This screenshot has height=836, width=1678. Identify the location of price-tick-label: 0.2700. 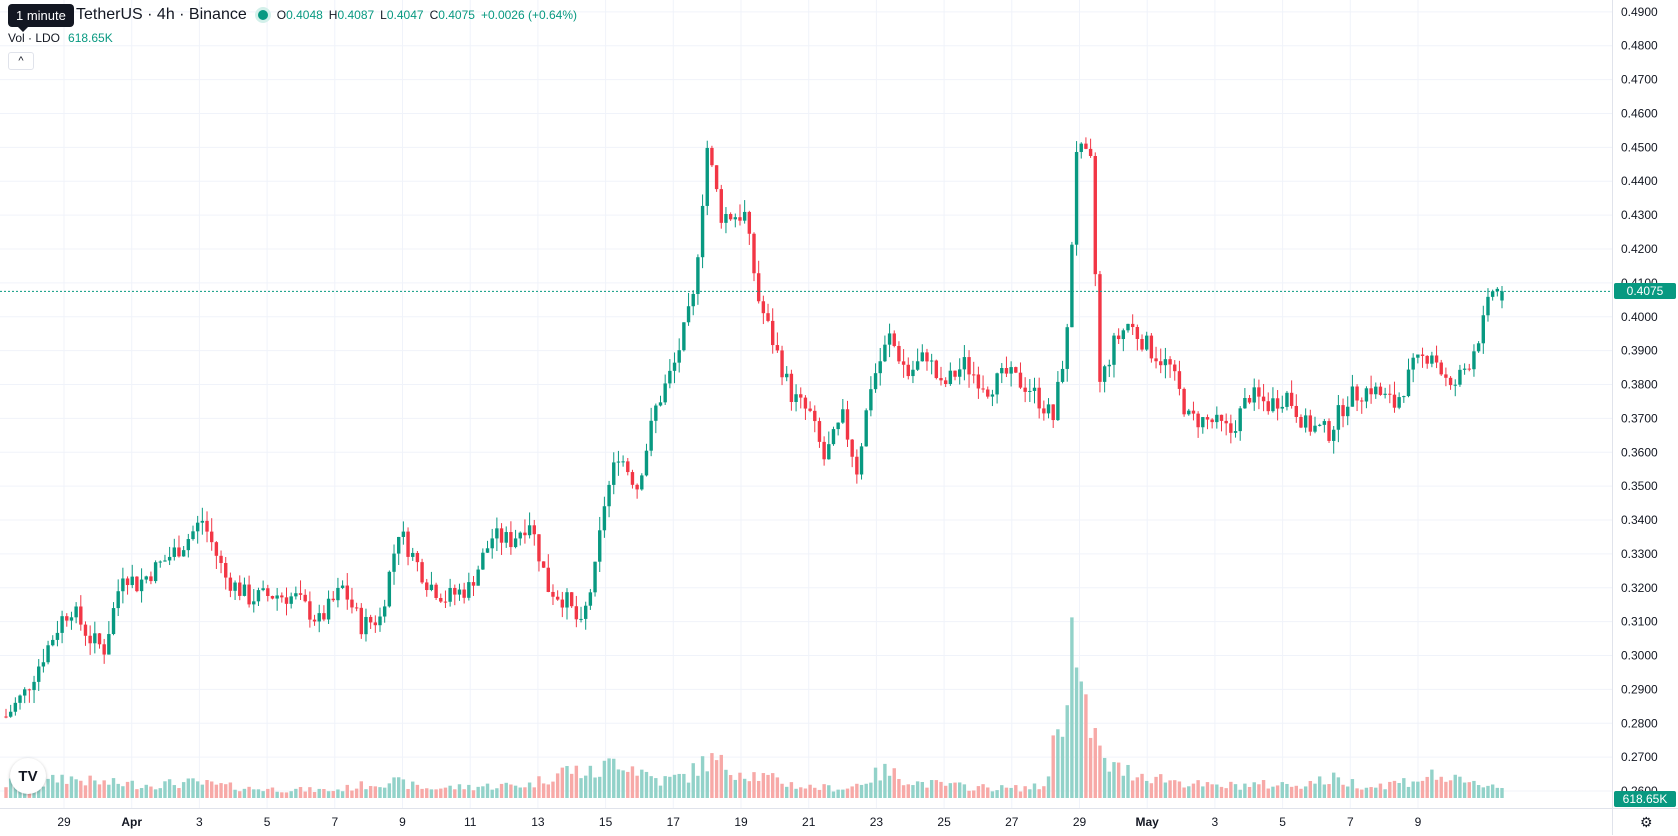
(1639, 757).